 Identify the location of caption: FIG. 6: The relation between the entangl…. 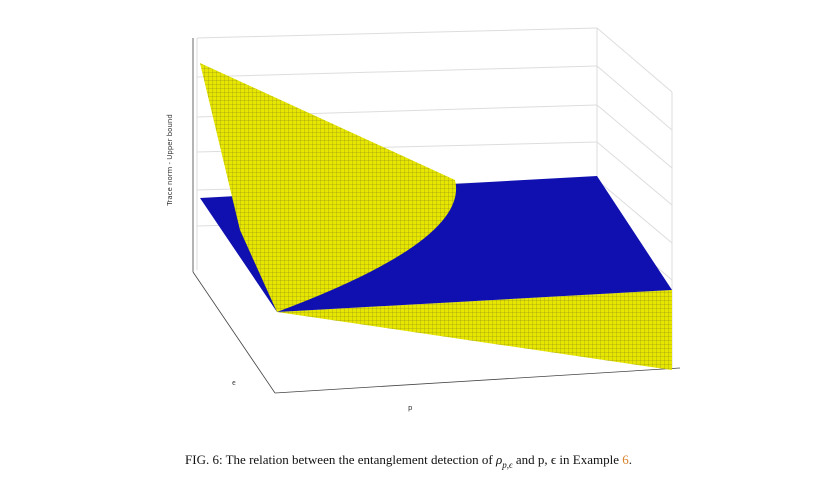
(408, 461).